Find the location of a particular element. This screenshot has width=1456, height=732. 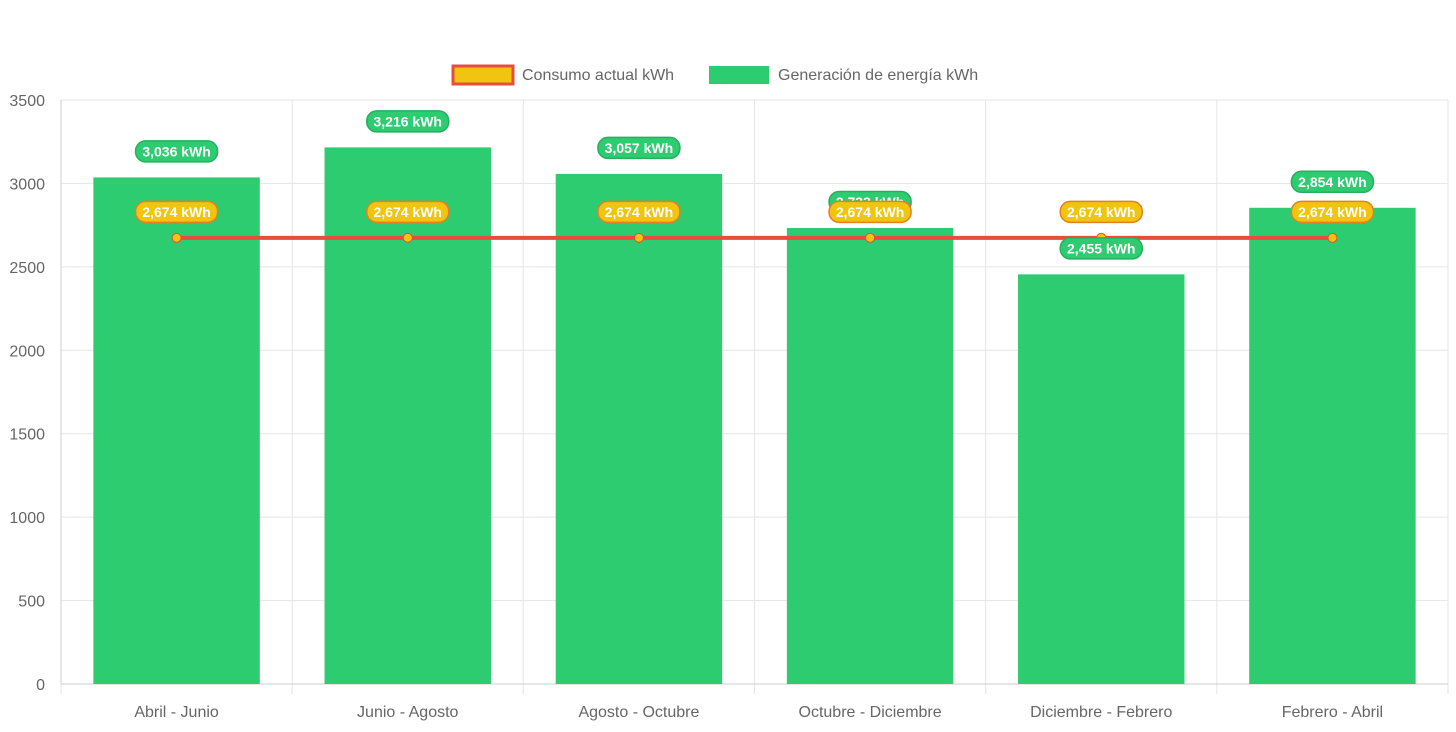

y-tick-label: 1000 is located at coordinates (27, 518).